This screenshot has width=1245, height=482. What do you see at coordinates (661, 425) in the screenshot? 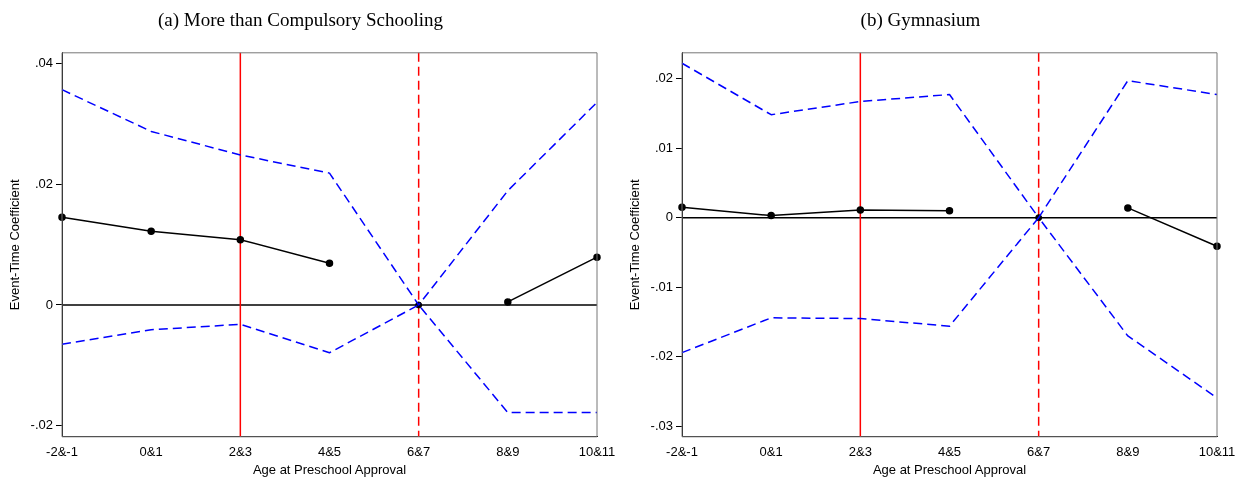
I see `y-tick-label: -.03` at bounding box center [661, 425].